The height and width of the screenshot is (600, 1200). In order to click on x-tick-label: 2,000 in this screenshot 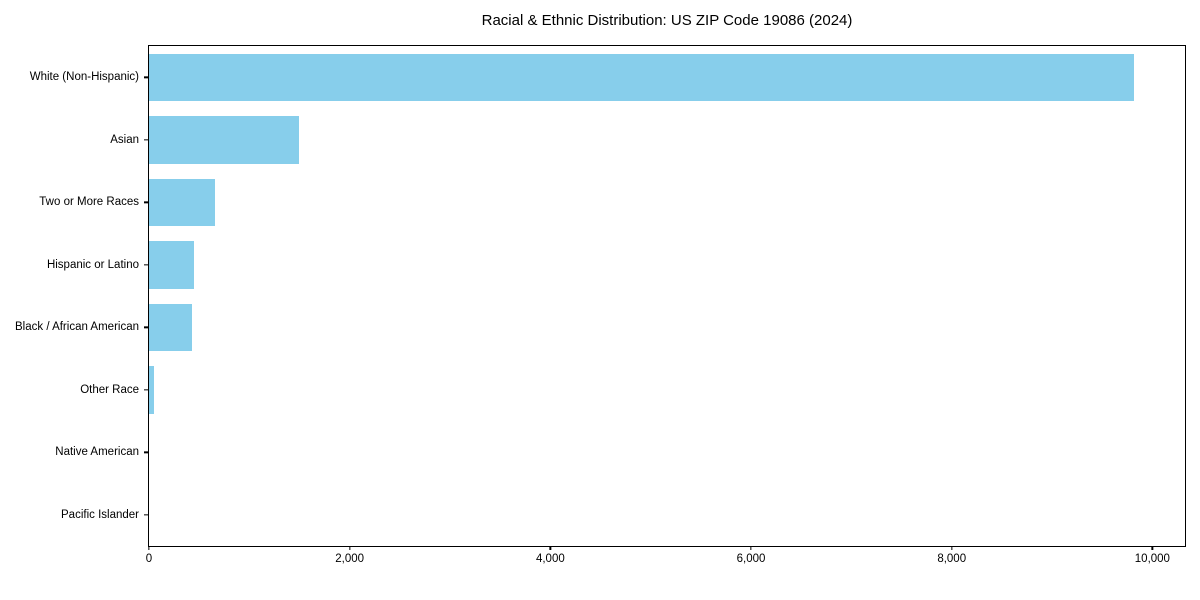, I will do `click(350, 559)`.